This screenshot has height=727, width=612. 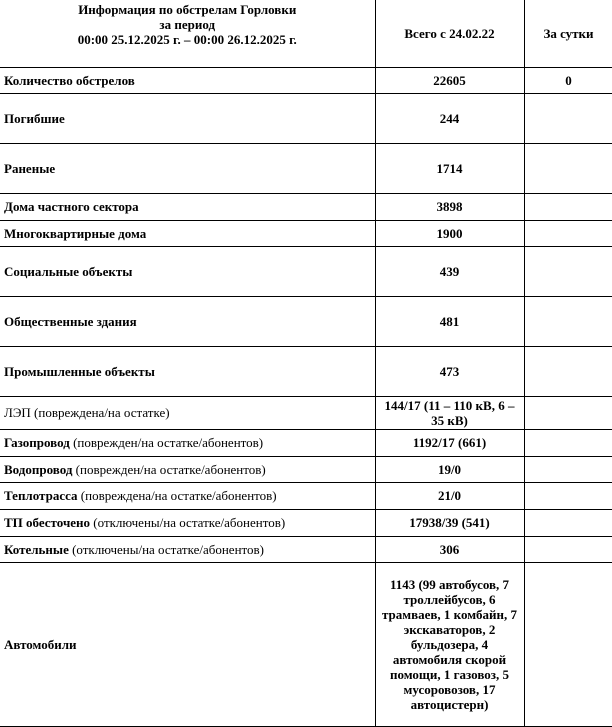 I want to click on row-label: Раненые, so click(x=188, y=168).